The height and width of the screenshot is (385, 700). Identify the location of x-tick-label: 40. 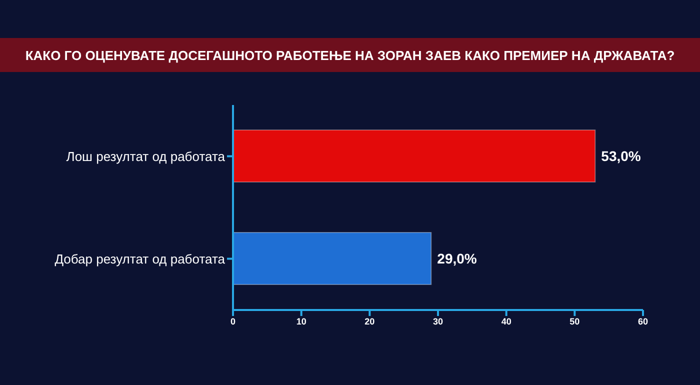
(506, 321).